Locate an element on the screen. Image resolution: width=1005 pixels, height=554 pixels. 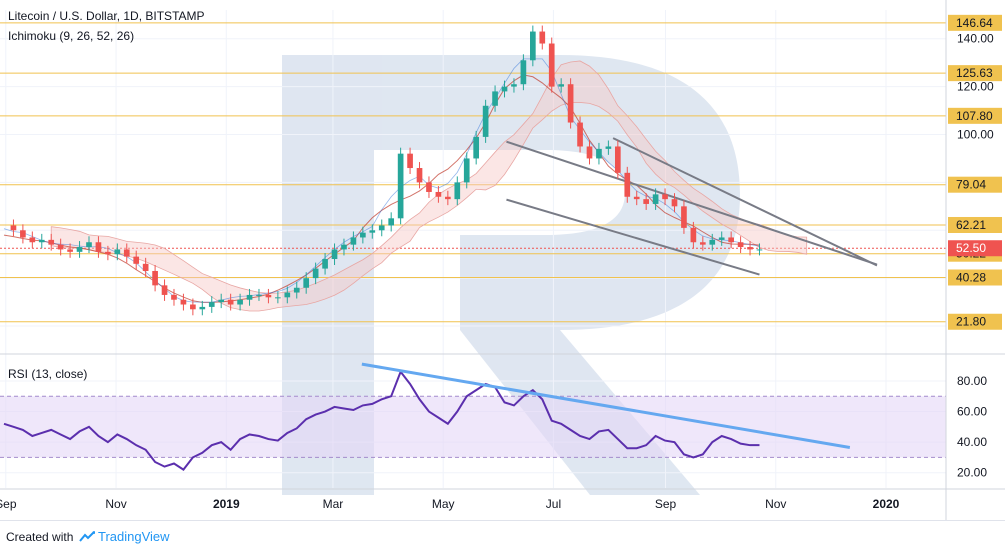
time-tick-label: 2020 is located at coordinates (886, 504).